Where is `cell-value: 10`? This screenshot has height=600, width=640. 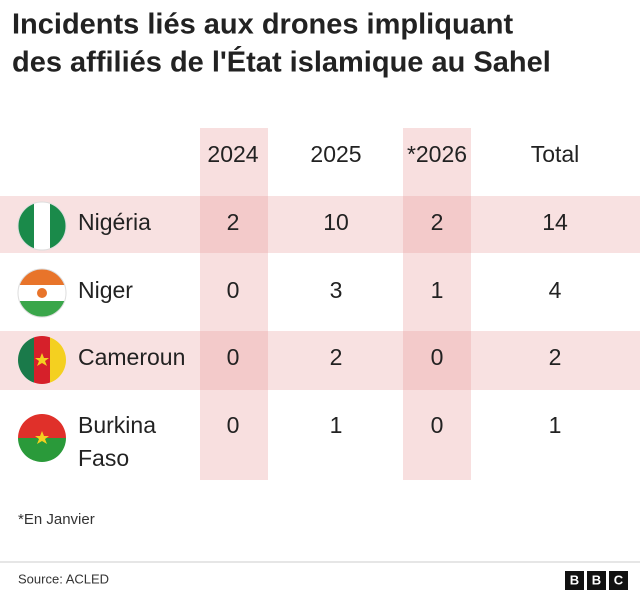 cell-value: 10 is located at coordinates (336, 222).